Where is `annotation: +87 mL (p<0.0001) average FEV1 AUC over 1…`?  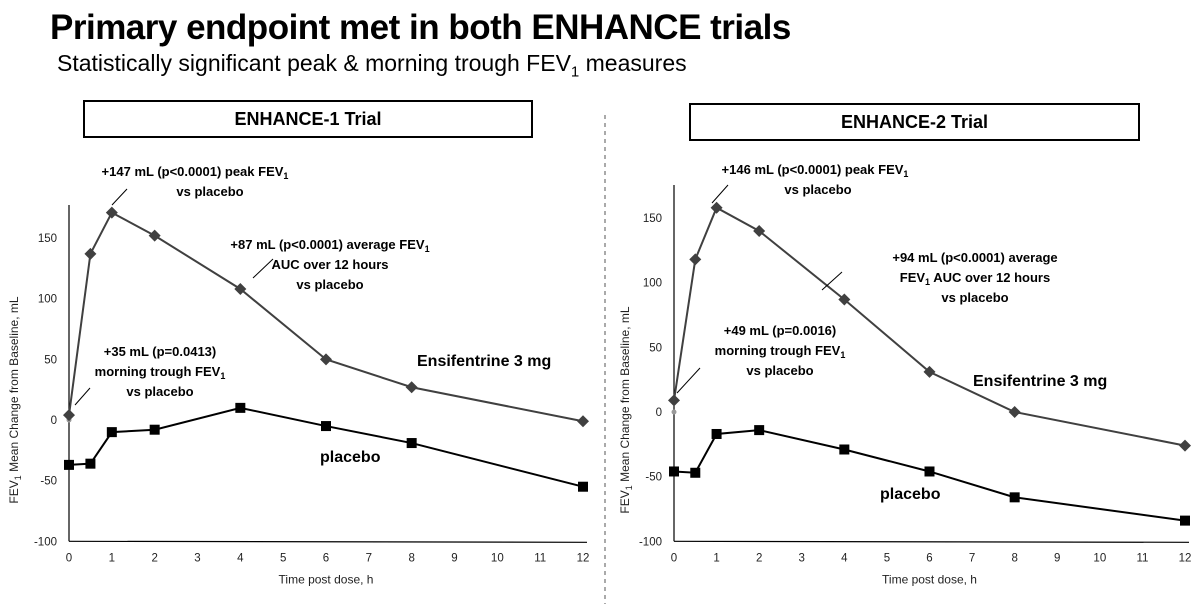 annotation: +87 mL (p<0.0001) average FEV1 AUC over 1… is located at coordinates (329, 264).